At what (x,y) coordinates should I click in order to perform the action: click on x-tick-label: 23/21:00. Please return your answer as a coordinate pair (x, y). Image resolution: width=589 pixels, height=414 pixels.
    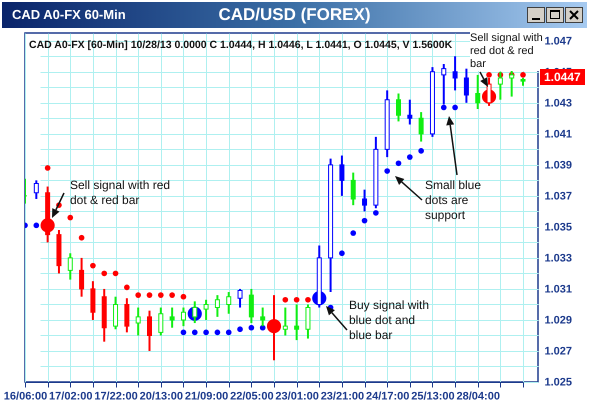
    Looking at the image, I should click on (342, 396).